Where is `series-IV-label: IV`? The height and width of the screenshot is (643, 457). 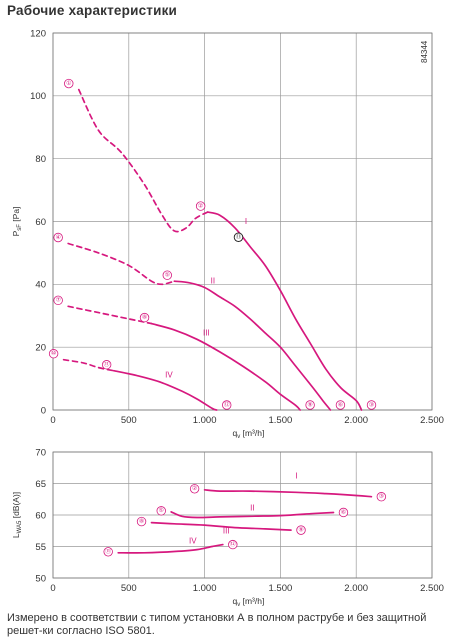 series-IV-label: IV is located at coordinates (169, 375).